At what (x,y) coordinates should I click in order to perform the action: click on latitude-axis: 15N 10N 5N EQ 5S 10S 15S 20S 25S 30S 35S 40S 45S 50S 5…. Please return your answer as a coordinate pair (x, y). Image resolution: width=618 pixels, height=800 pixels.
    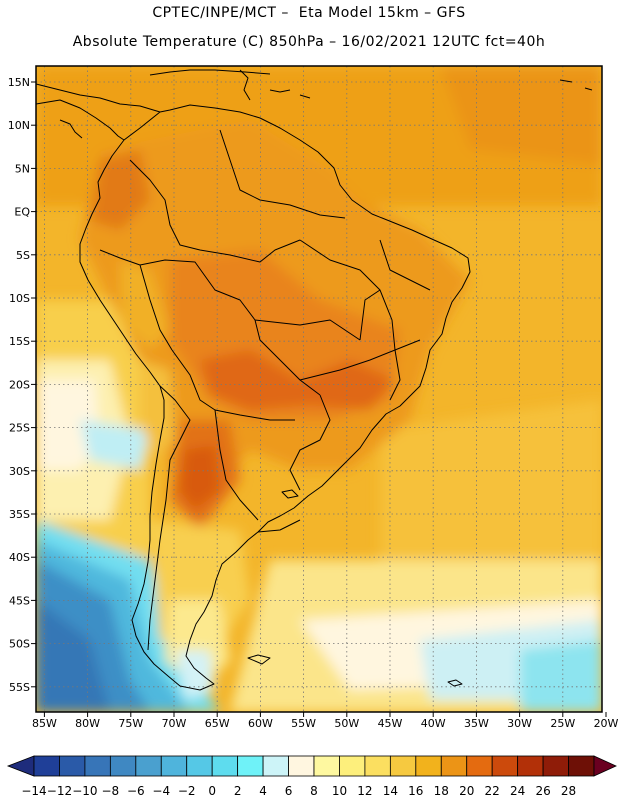
    Looking at the image, I should click on (22, 385).